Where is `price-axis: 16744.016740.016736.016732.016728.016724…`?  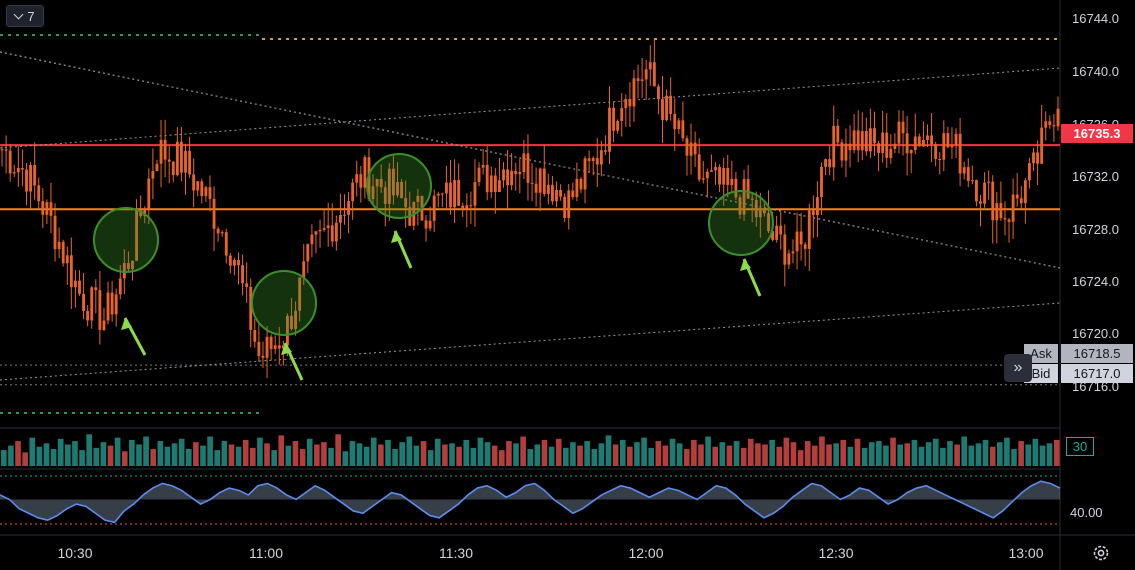
price-axis: 16744.016740.016736.016732.016728.016724… is located at coordinates (1095, 202).